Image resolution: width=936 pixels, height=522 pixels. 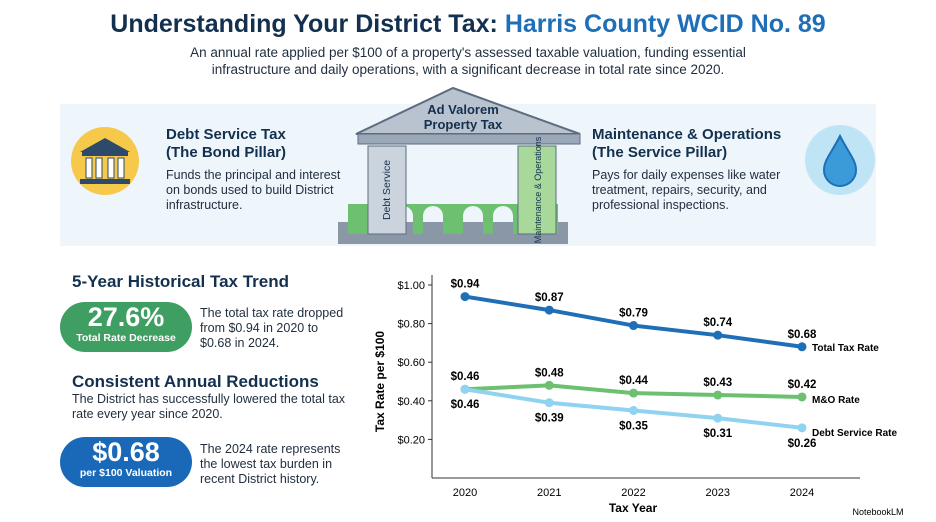 What do you see at coordinates (633, 426) in the screenshot?
I see `value-label: $0.35` at bounding box center [633, 426].